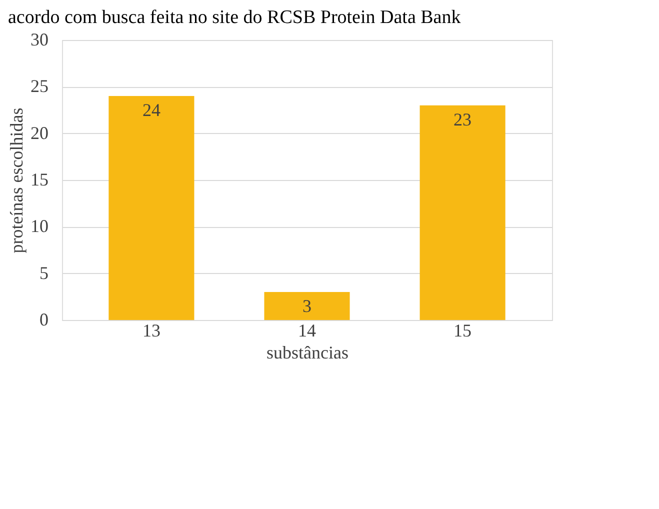  Describe the element at coordinates (44, 320) in the screenshot. I see `y-tick-label: 0` at that location.